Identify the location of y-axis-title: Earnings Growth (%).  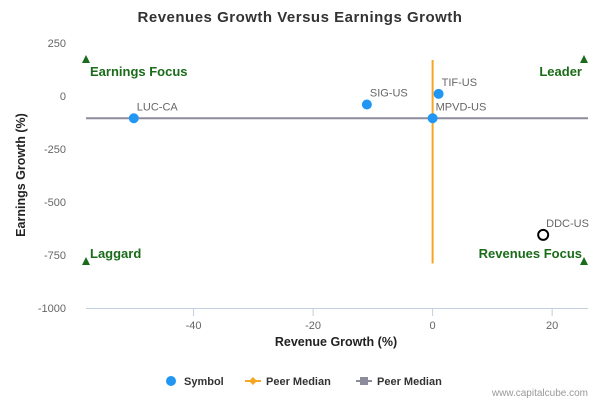
(21, 175).